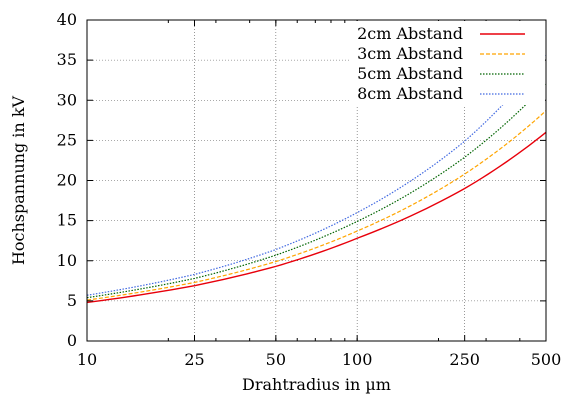 The width and height of the screenshot is (564, 398). What do you see at coordinates (276, 359) in the screenshot?
I see `x-tick-label: 50` at bounding box center [276, 359].